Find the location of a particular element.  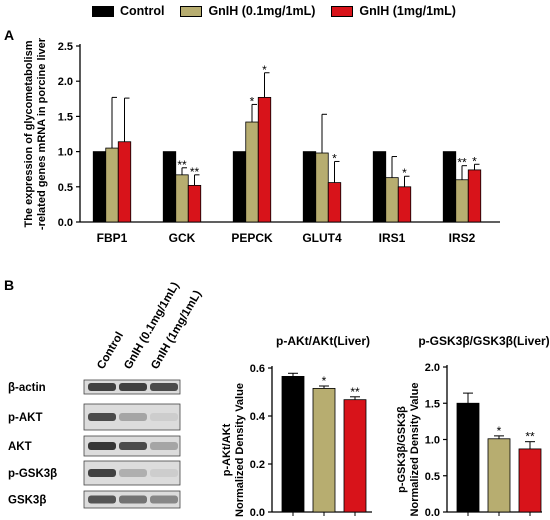

band-label: p-GSK3β is located at coordinates (32, 474).